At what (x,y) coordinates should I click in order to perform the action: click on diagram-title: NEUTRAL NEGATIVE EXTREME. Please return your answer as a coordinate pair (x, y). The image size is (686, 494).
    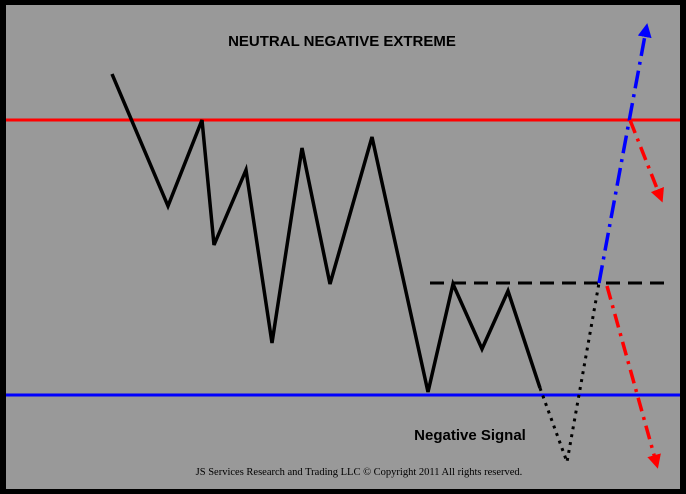
    Looking at the image, I should click on (342, 41).